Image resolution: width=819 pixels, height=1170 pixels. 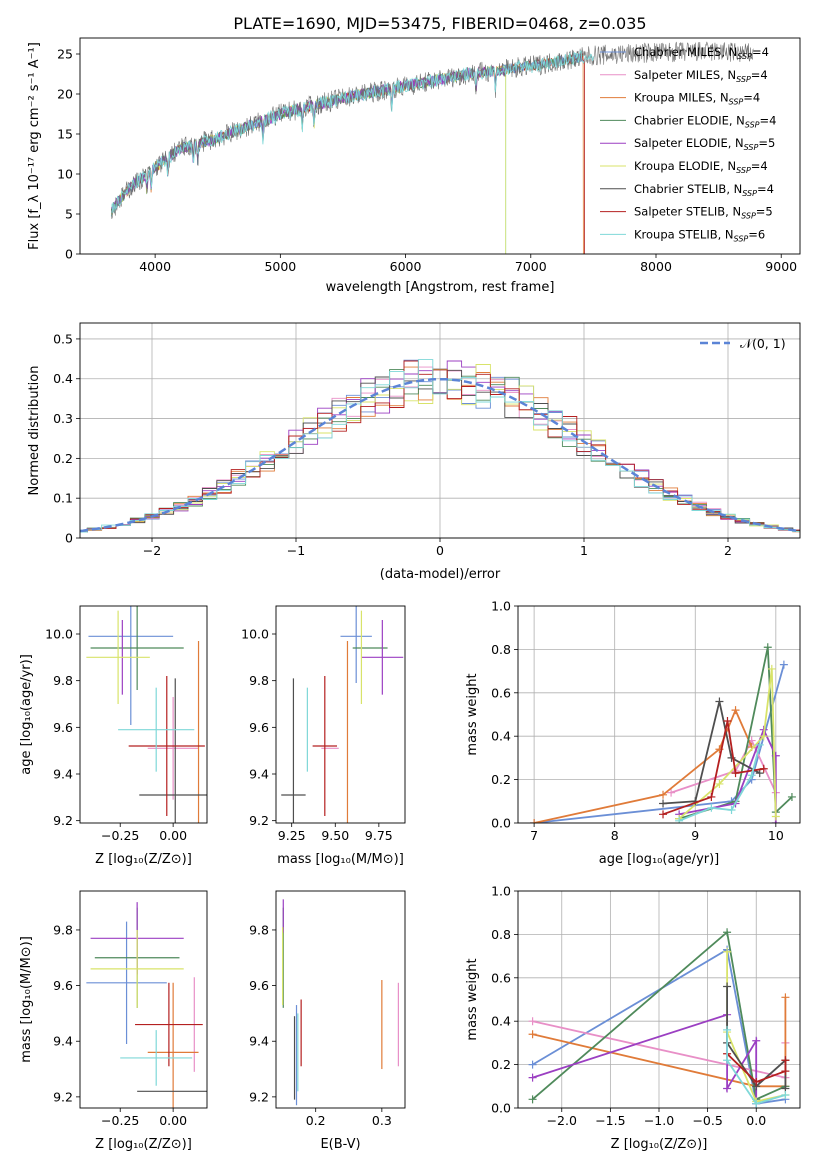 I want to click on x-tick-label: 0.2, so click(x=316, y=1120).